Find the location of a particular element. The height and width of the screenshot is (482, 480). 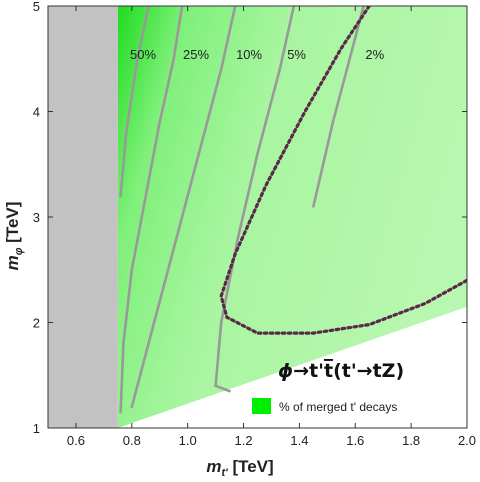

tbar-glyph: t is located at coordinates (328, 371).